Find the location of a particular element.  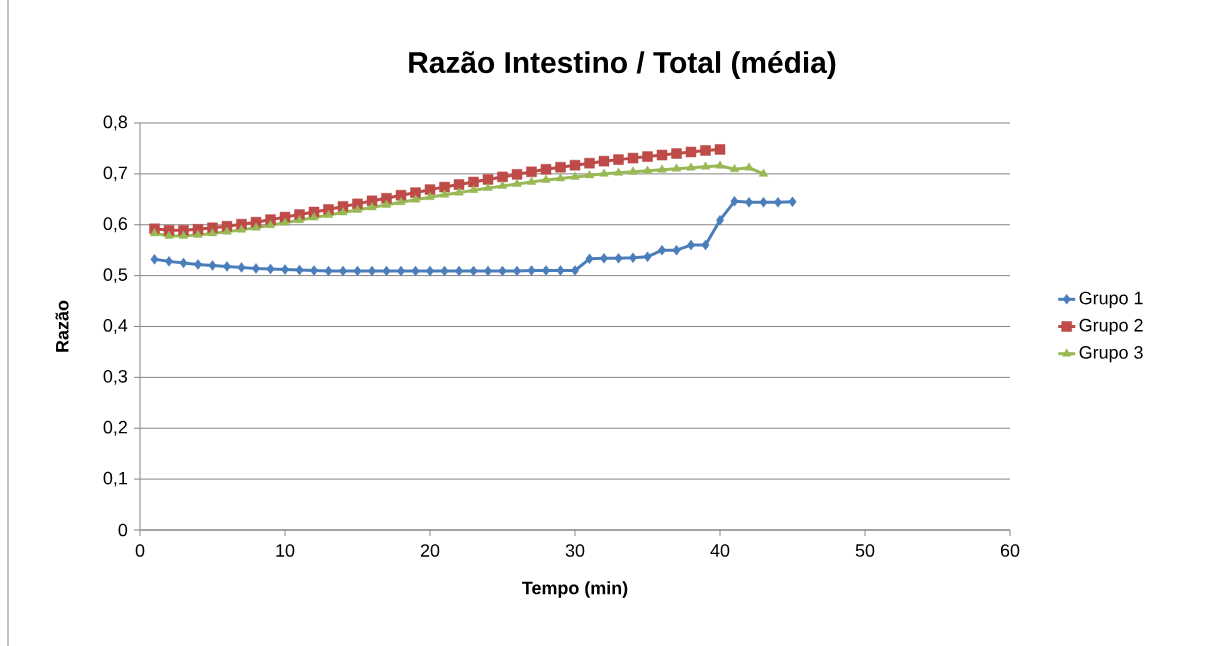

legend-label: Grupo 2 is located at coordinates (1111, 327).